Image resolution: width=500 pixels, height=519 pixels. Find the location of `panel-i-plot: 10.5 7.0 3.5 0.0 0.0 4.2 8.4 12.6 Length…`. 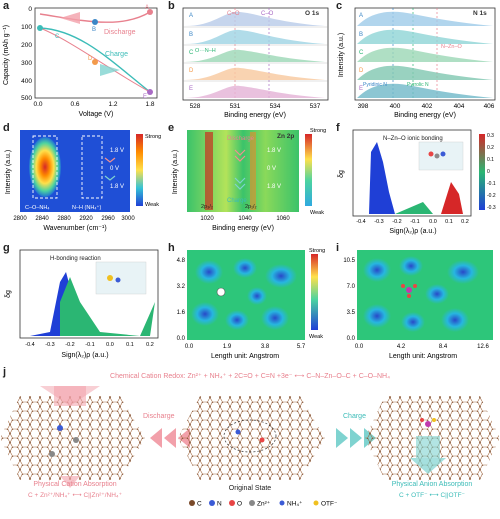

panel-i-plot: 10.5 7.0 3.5 0.0 0.0 4.2 8.4 12.6 Length… is located at coordinates (418, 305).